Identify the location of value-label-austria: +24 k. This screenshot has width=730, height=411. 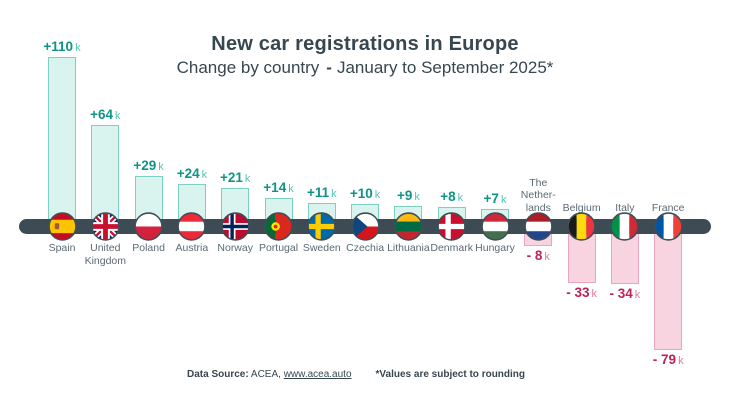
(192, 174).